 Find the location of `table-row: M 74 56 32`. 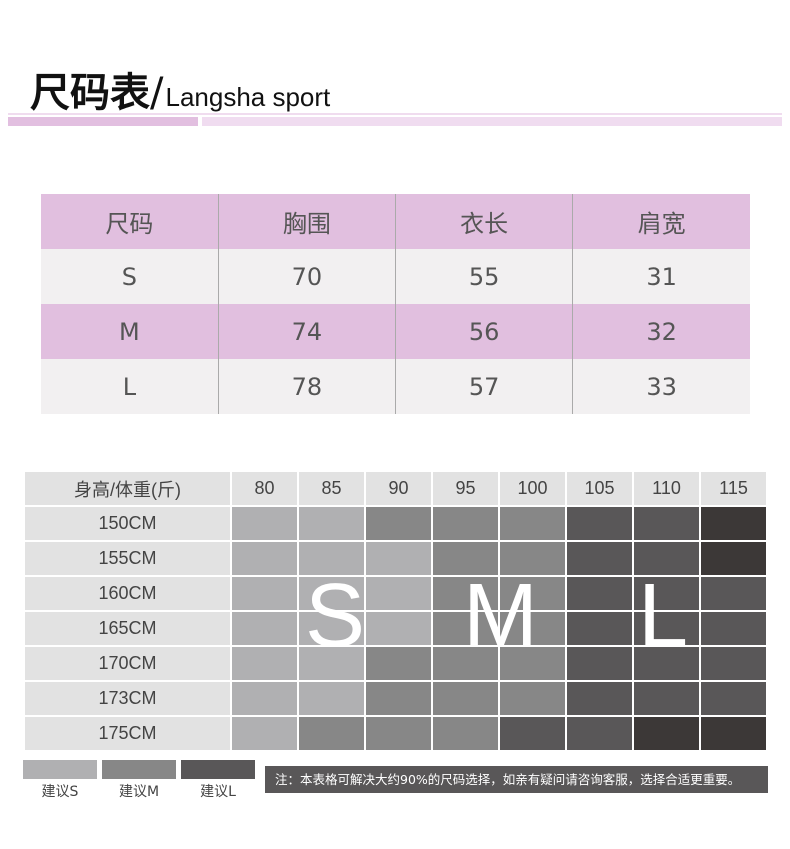

table-row: M 74 56 32 is located at coordinates (395, 331).